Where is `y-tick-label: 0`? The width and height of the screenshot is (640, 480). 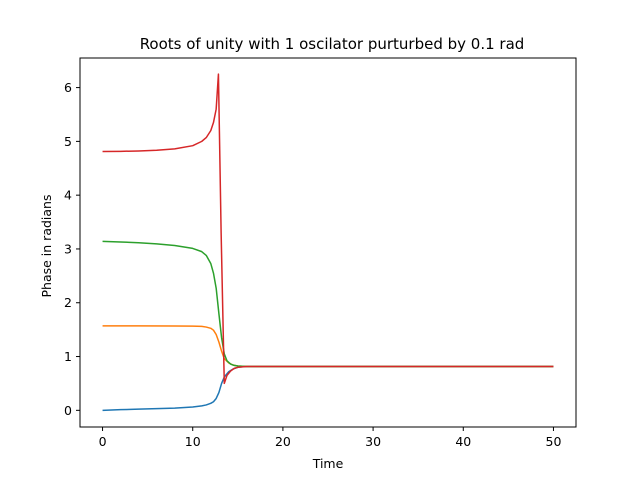
y-tick-label: 0 is located at coordinates (68, 410).